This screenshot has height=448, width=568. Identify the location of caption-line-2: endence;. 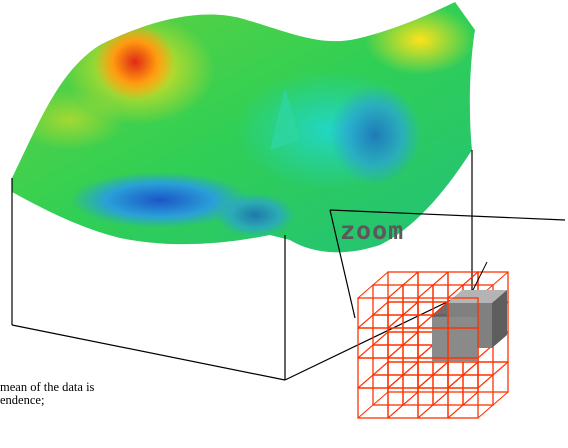
(85, 400).